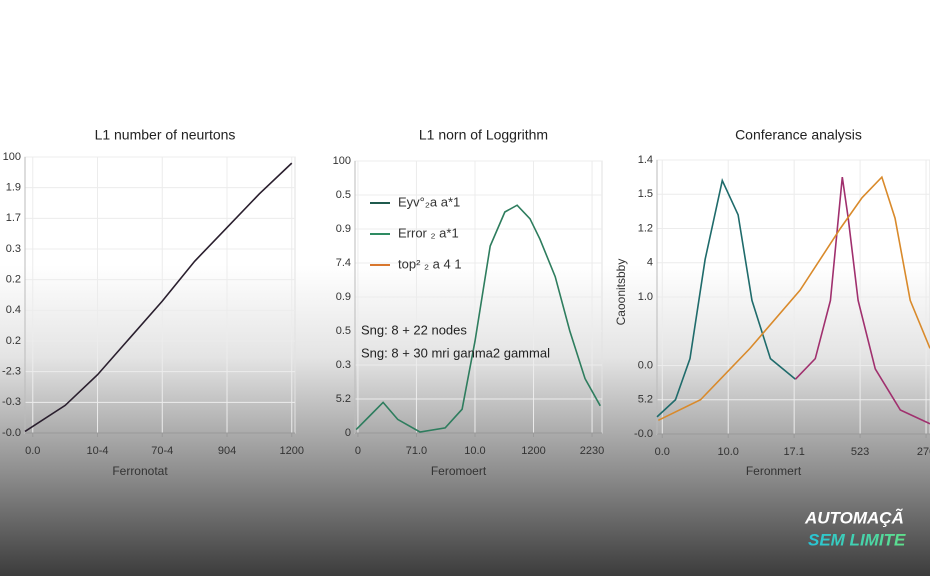  I want to click on x-tick-label: 71.0, so click(416, 451).